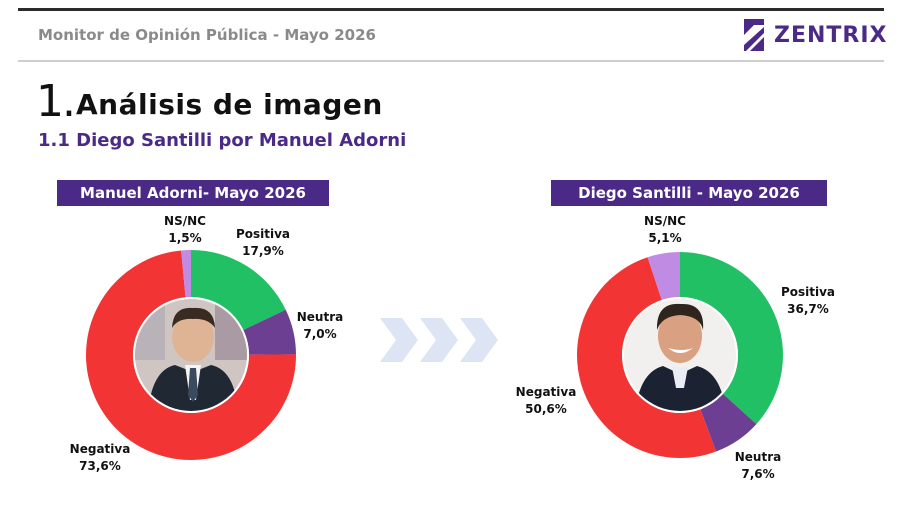 The image size is (900, 505). Describe the element at coordinates (56, 101) in the screenshot. I see `section-number: 1.` at that location.